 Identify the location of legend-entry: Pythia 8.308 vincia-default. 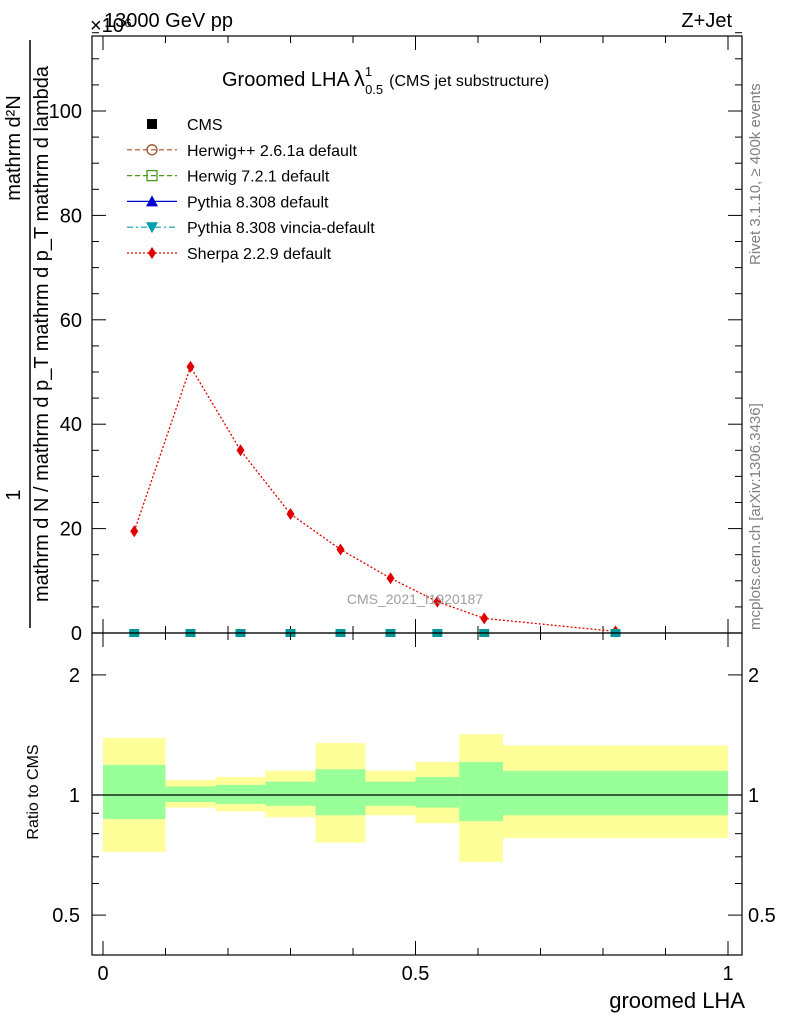
(251, 228).